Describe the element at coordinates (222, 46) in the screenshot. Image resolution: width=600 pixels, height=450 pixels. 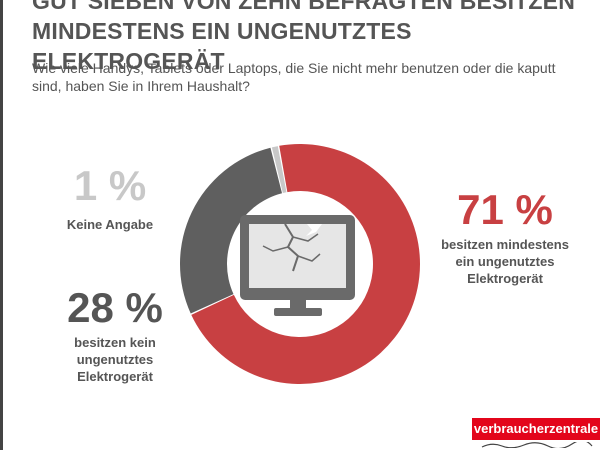
I see `title-line-2: mindestens ein ungenutztes Elektrogerät` at that location.